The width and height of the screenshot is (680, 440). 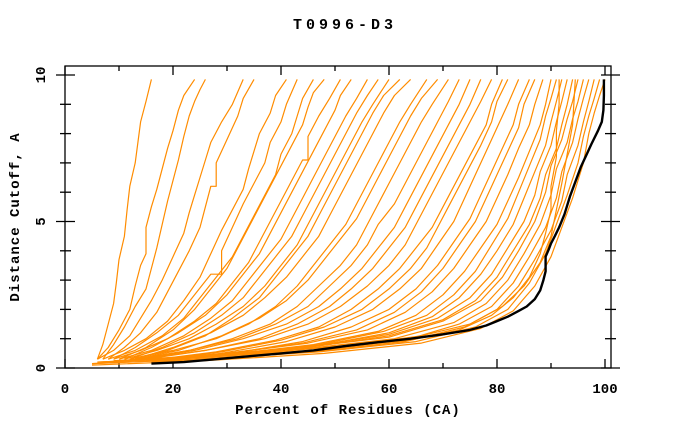 I want to click on x-tick-label: 0, so click(x=65, y=390).